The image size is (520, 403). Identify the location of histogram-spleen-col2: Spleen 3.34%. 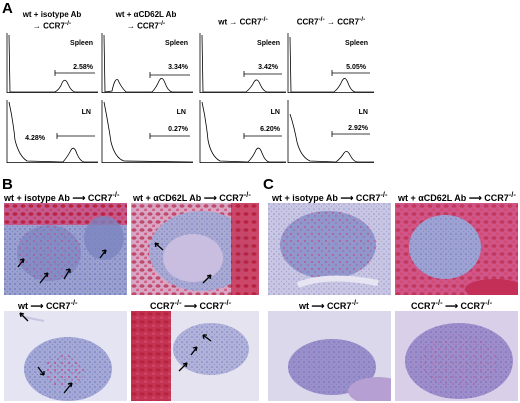
(146, 63).